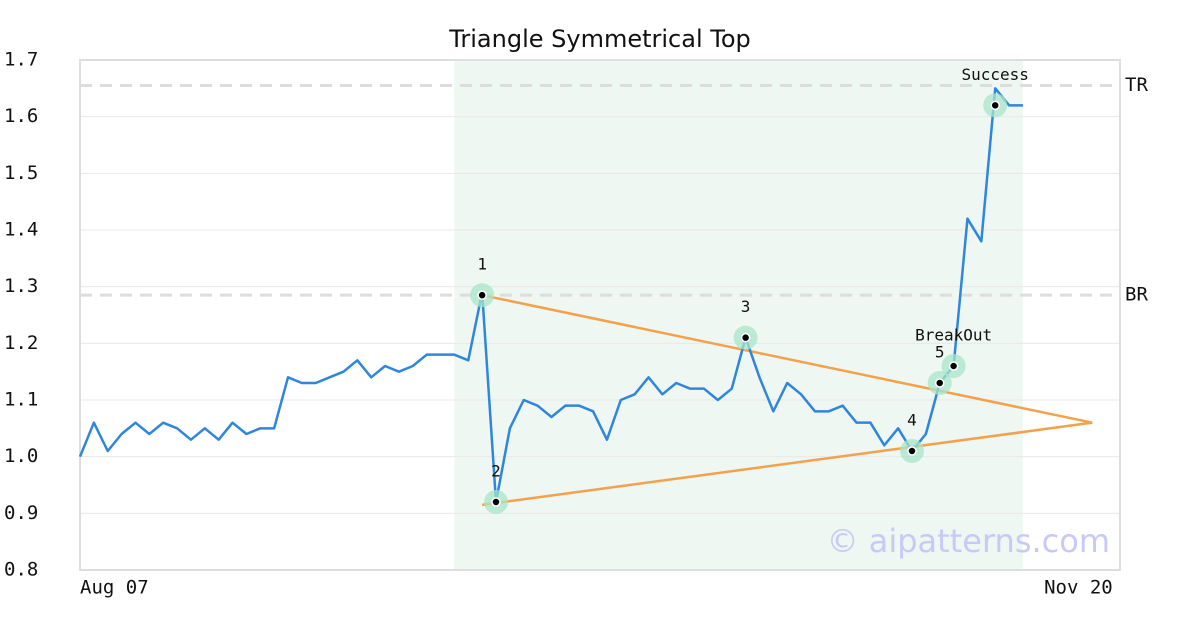 The image size is (1200, 630). I want to click on level-label: BR, so click(1136, 295).